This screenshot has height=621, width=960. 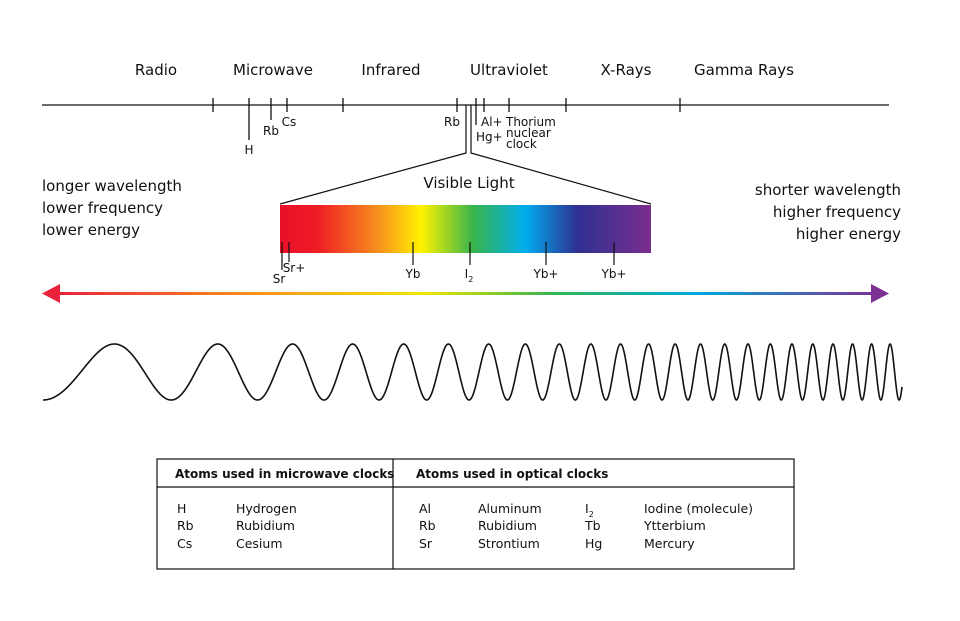 I want to click on opt-a-symbol-1: Rb, so click(x=427, y=525).